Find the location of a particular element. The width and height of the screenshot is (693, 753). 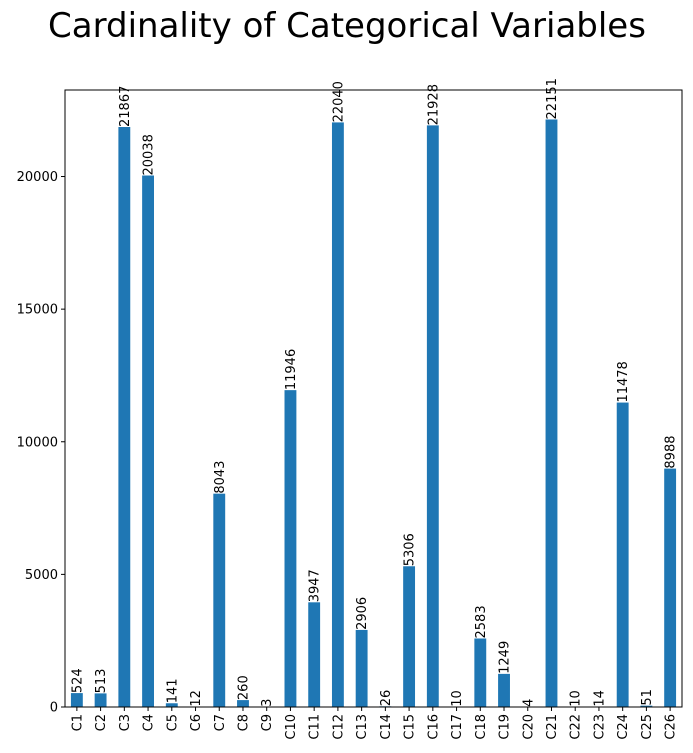

x-tick-label-C11: C11 is located at coordinates (315, 727).